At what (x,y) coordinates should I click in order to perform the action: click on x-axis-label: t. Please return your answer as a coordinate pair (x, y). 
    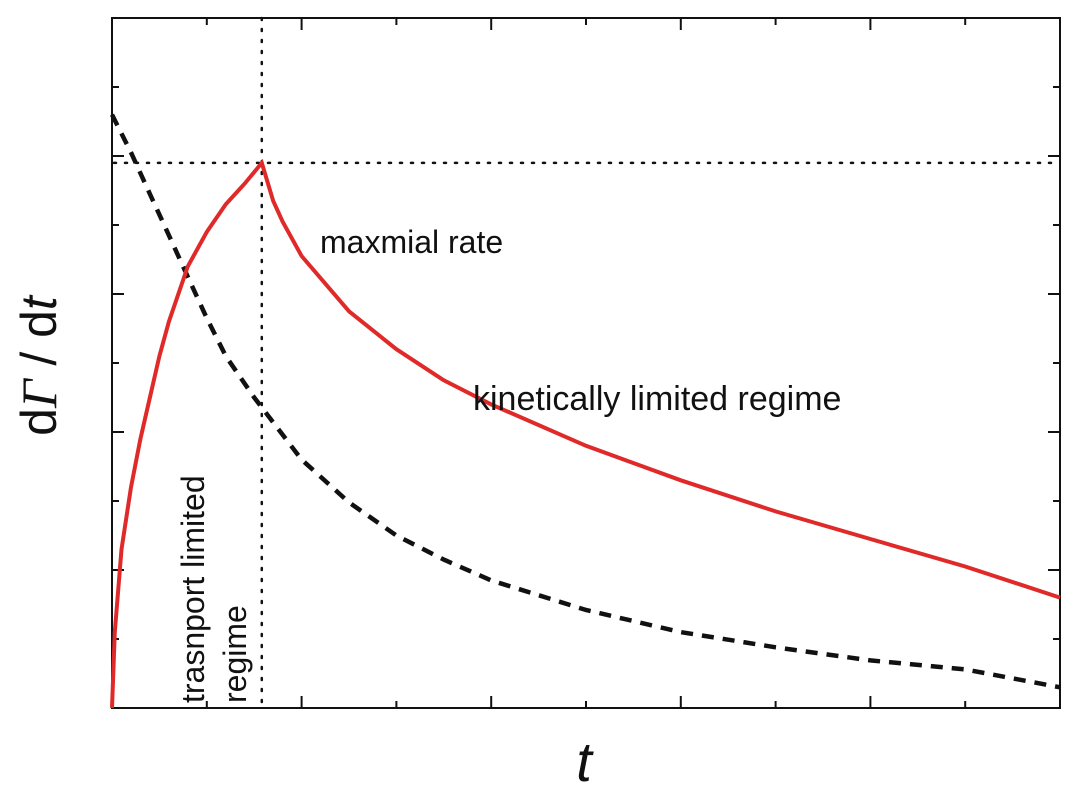
    Looking at the image, I should click on (585, 758).